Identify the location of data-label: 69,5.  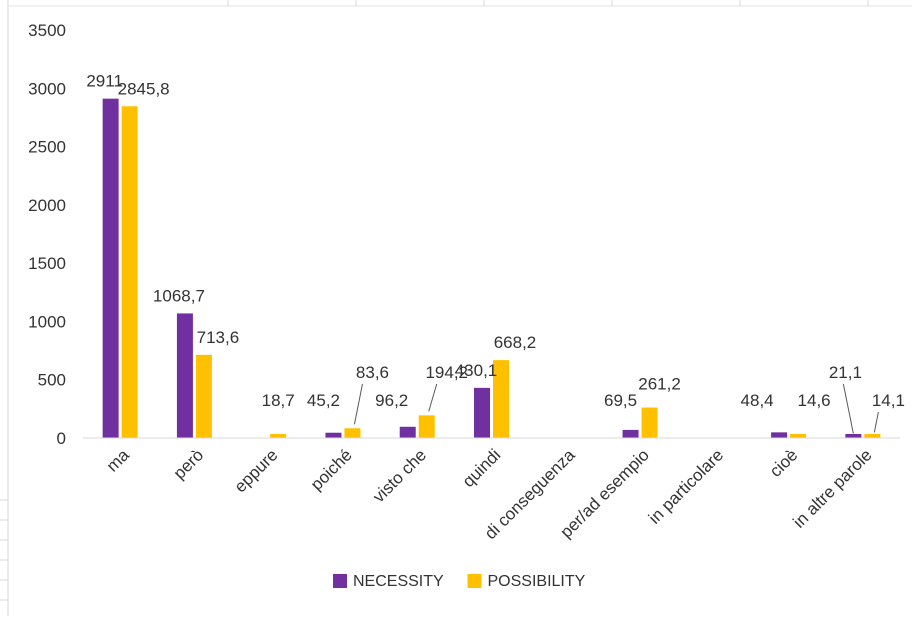
(620, 400).